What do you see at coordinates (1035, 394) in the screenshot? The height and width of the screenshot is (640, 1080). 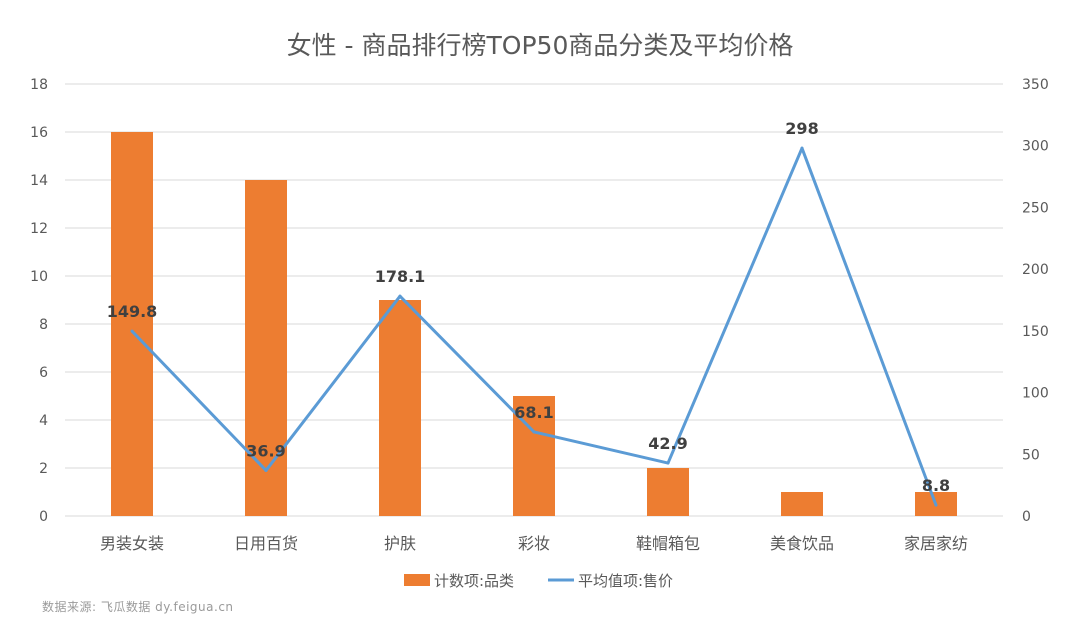 I see `y-right-tick-label: 100` at bounding box center [1035, 394].